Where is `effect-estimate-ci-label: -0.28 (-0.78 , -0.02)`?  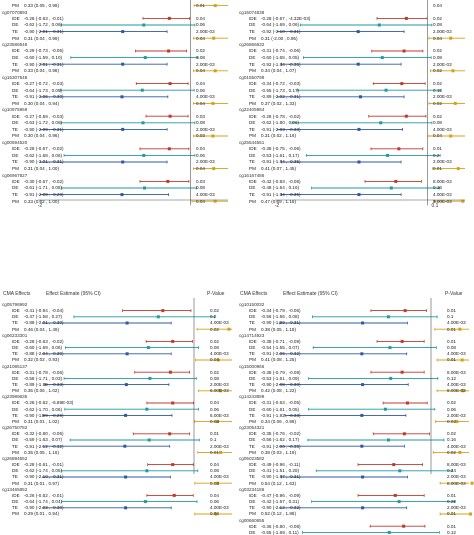
effect-estimate-ci-label: -0.28 (-0.78 , -0.02) is located at coordinates (281, 116).